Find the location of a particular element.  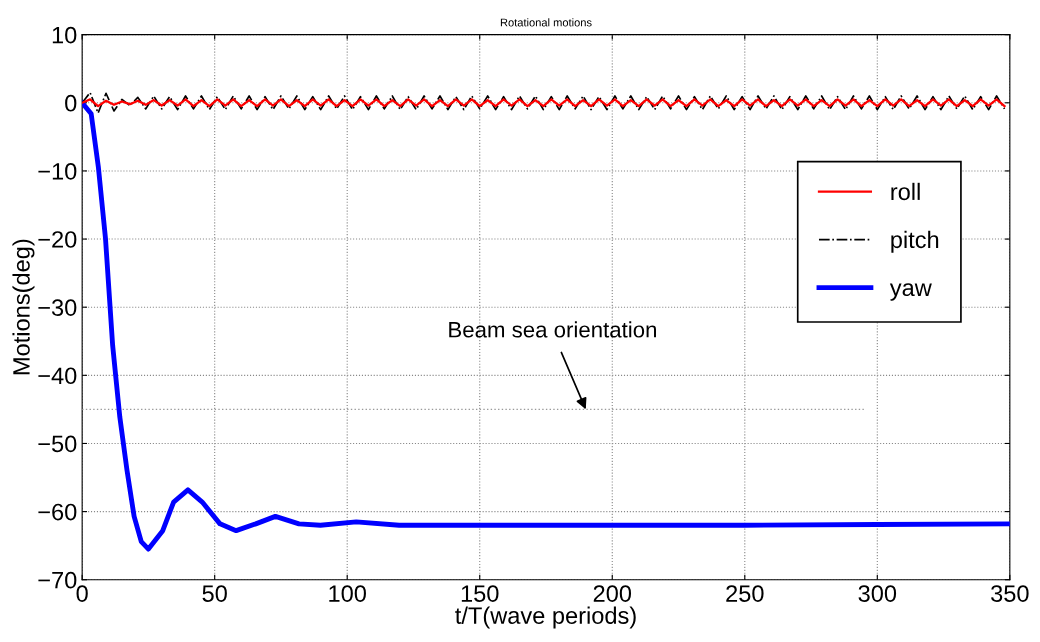

x-tick-label: 0 is located at coordinates (82, 593).